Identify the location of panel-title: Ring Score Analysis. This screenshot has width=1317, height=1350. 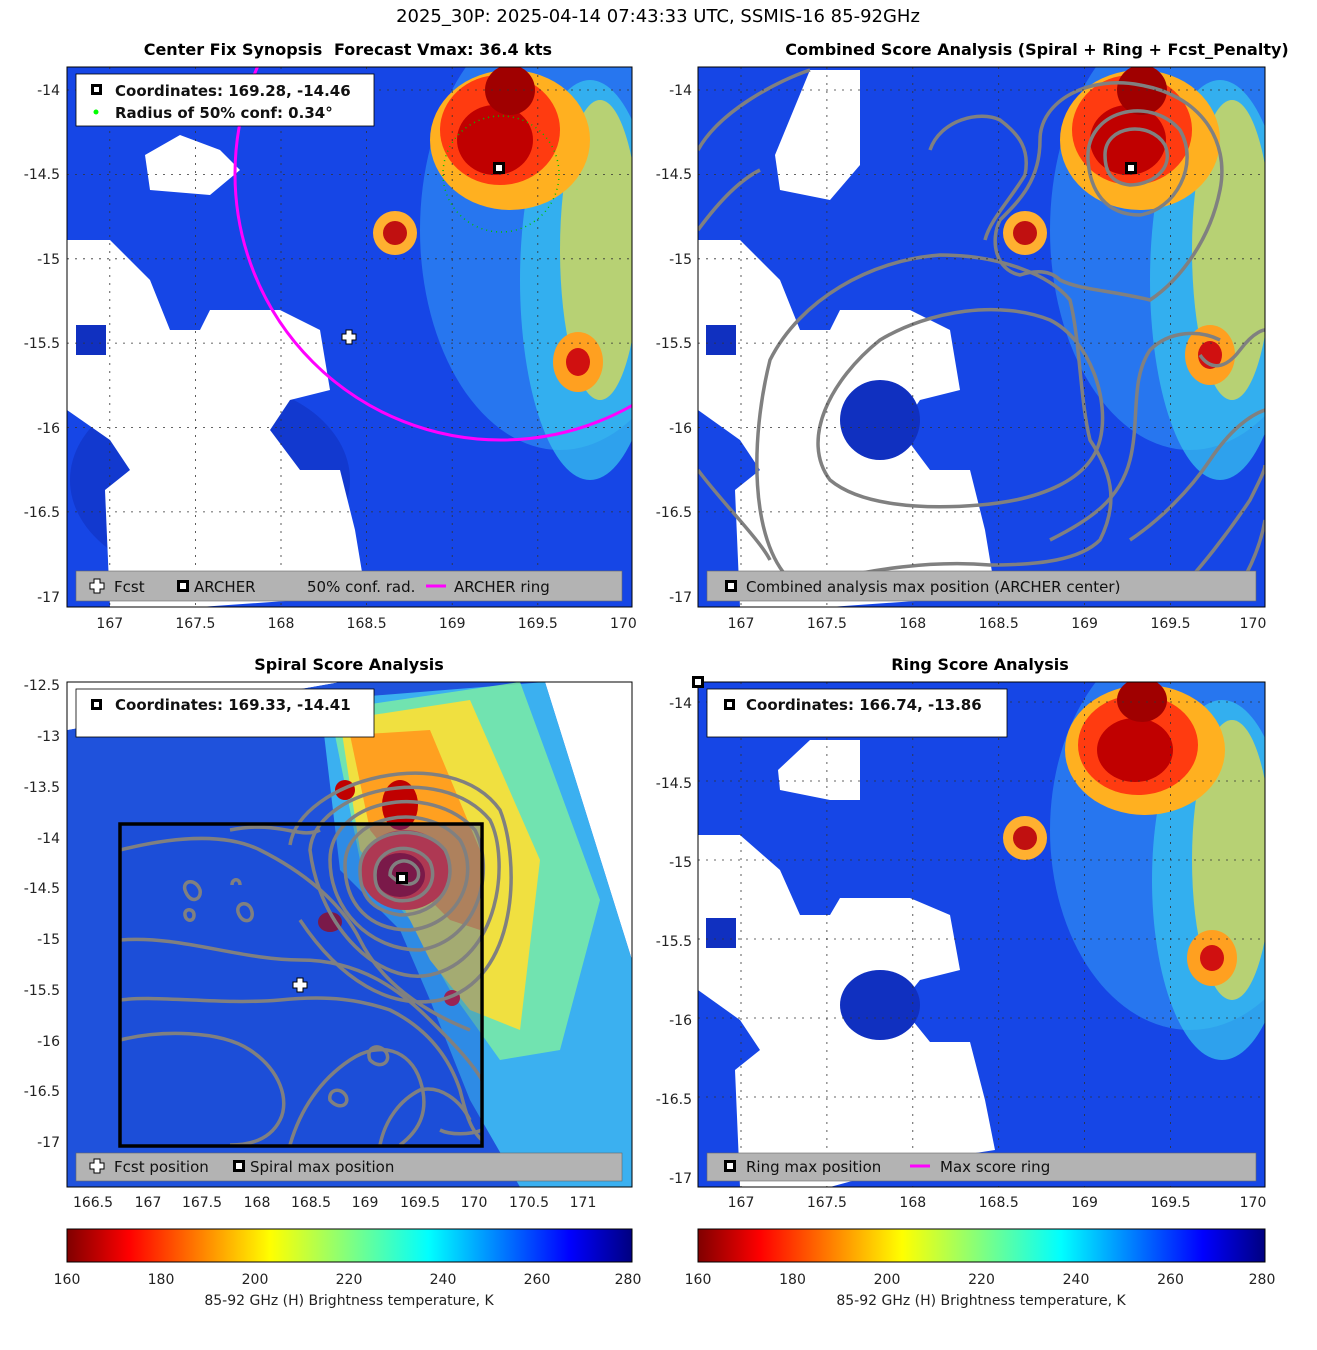
(980, 664).